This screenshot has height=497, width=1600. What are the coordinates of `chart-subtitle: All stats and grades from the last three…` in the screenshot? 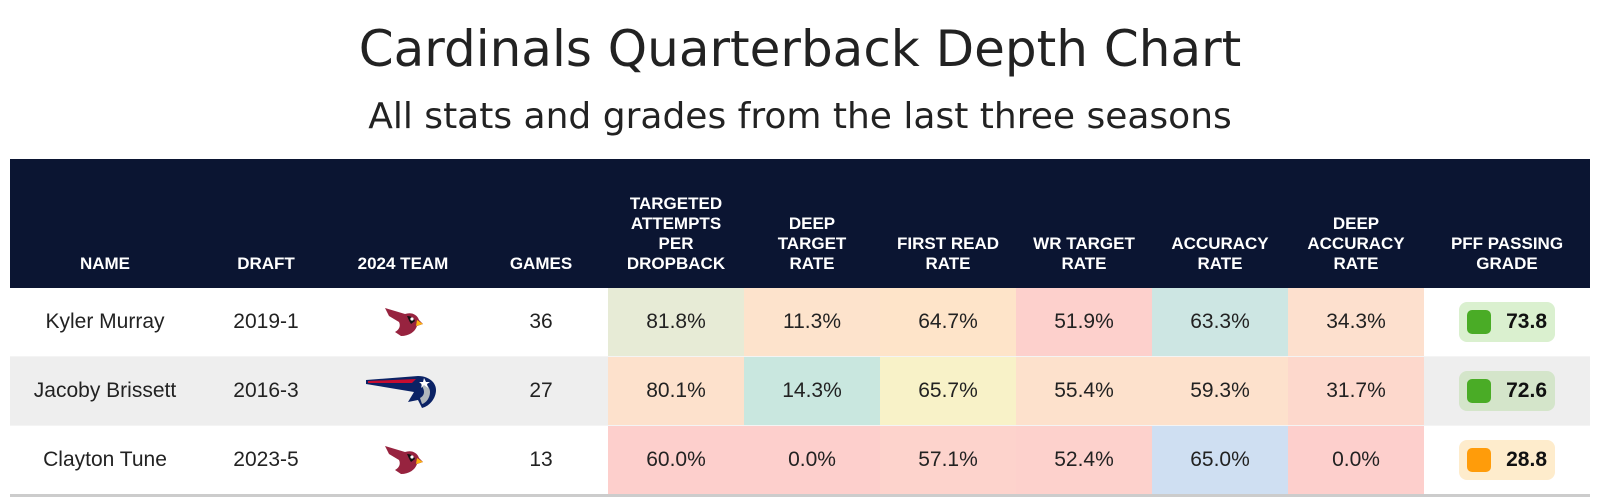 It's located at (800, 116).